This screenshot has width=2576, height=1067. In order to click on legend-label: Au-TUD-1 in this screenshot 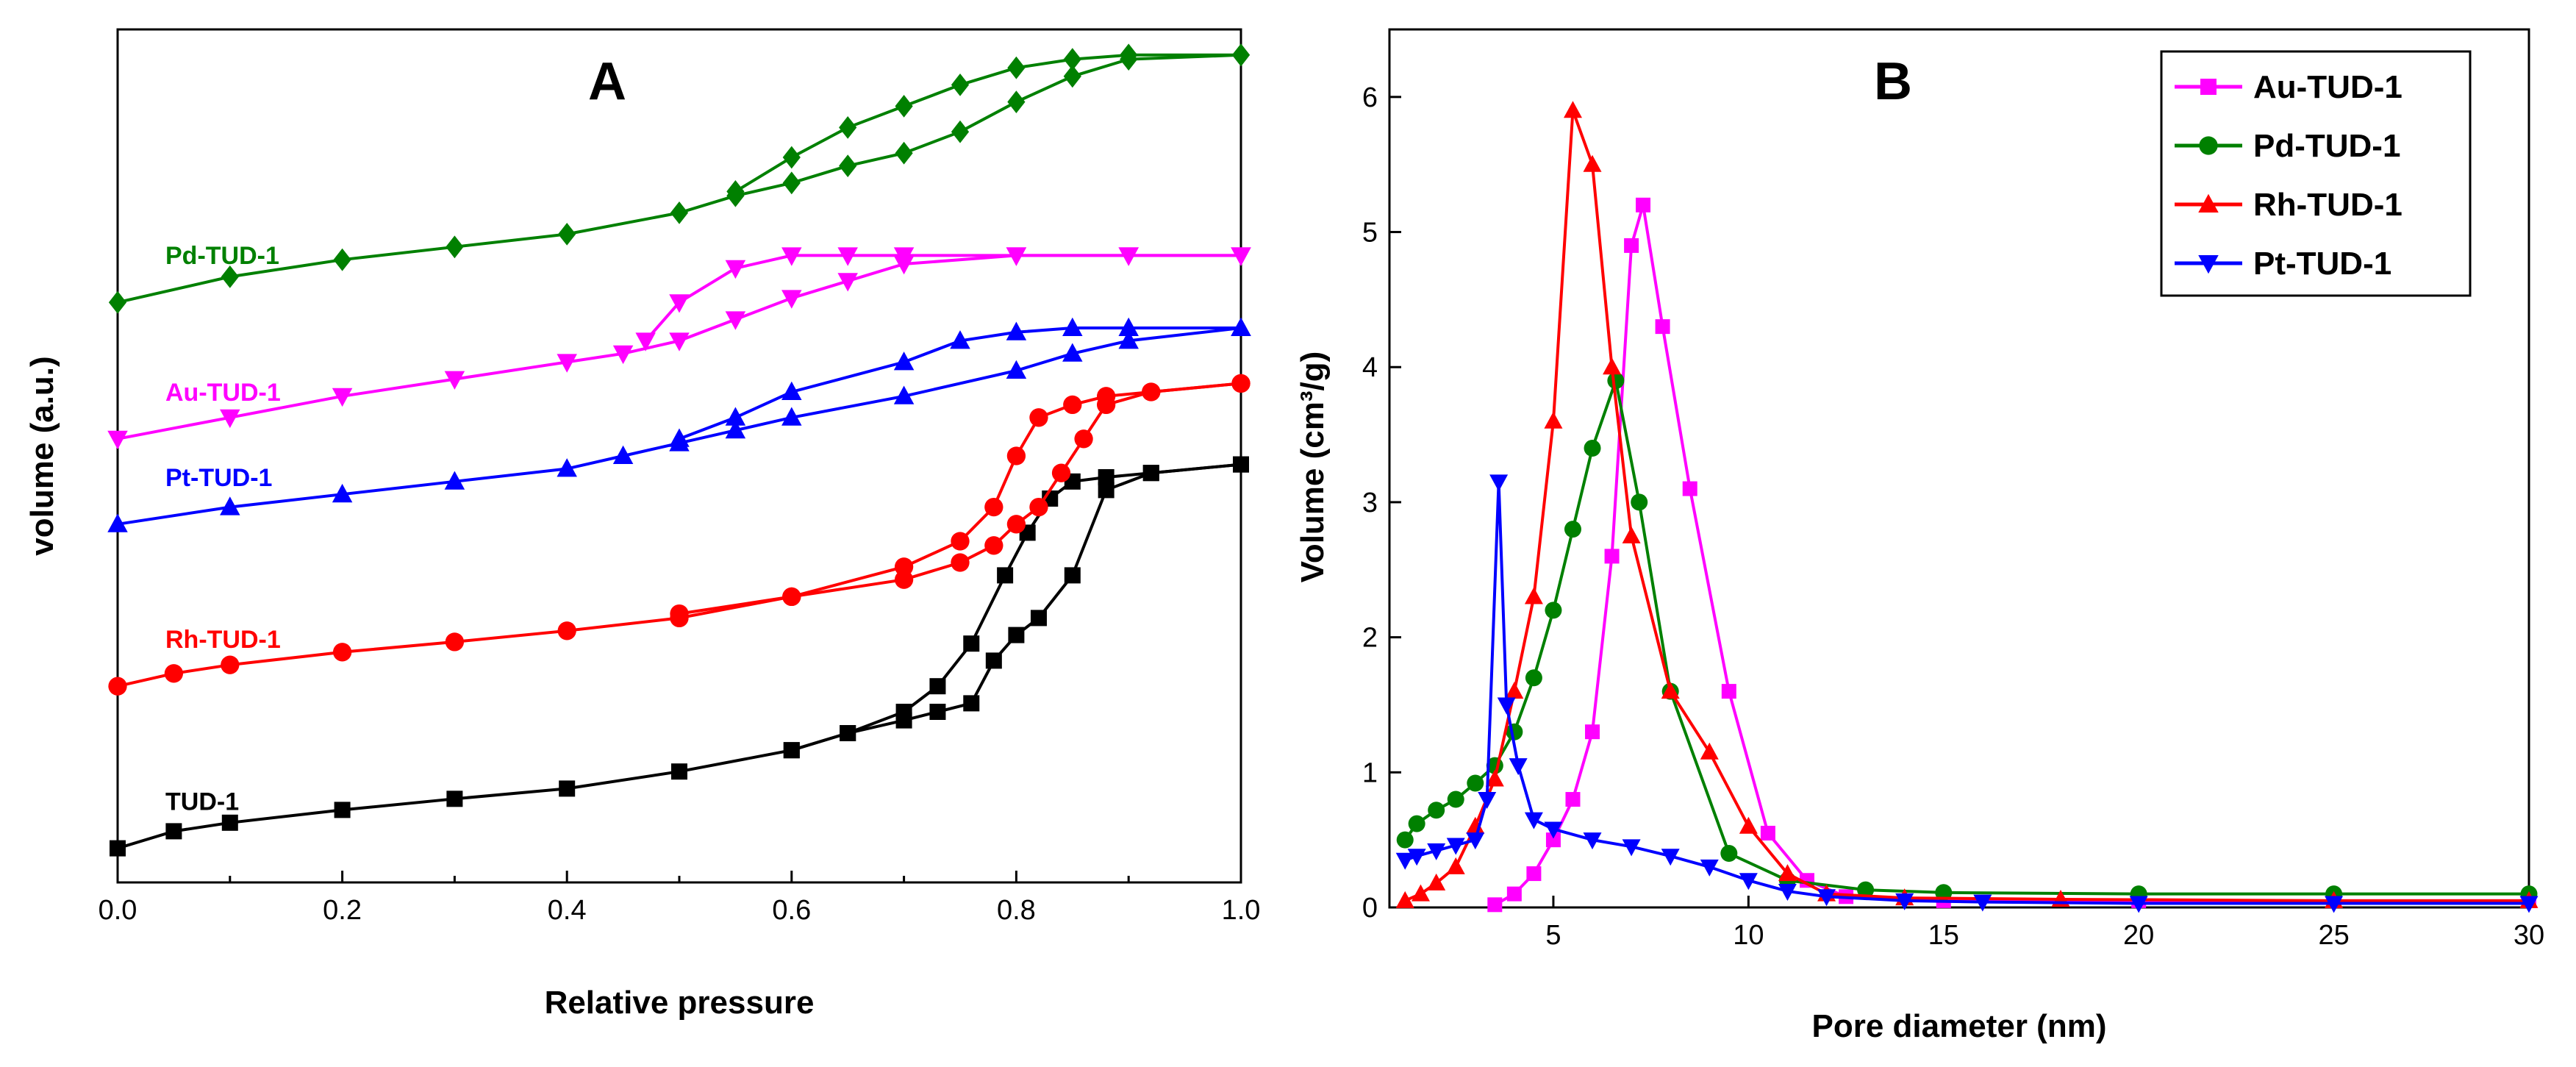, I will do `click(2328, 87)`.